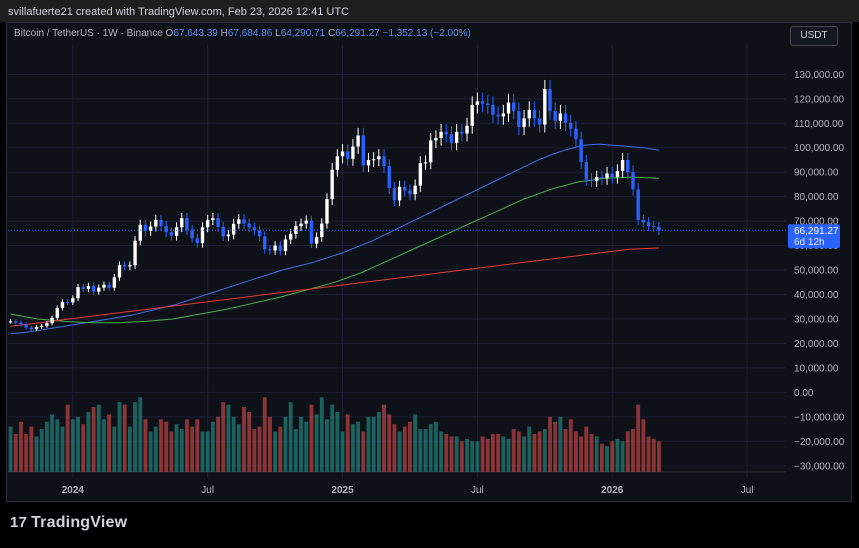 The image size is (859, 548). Describe the element at coordinates (79, 522) in the screenshot. I see `brand-name: TradingView` at that location.